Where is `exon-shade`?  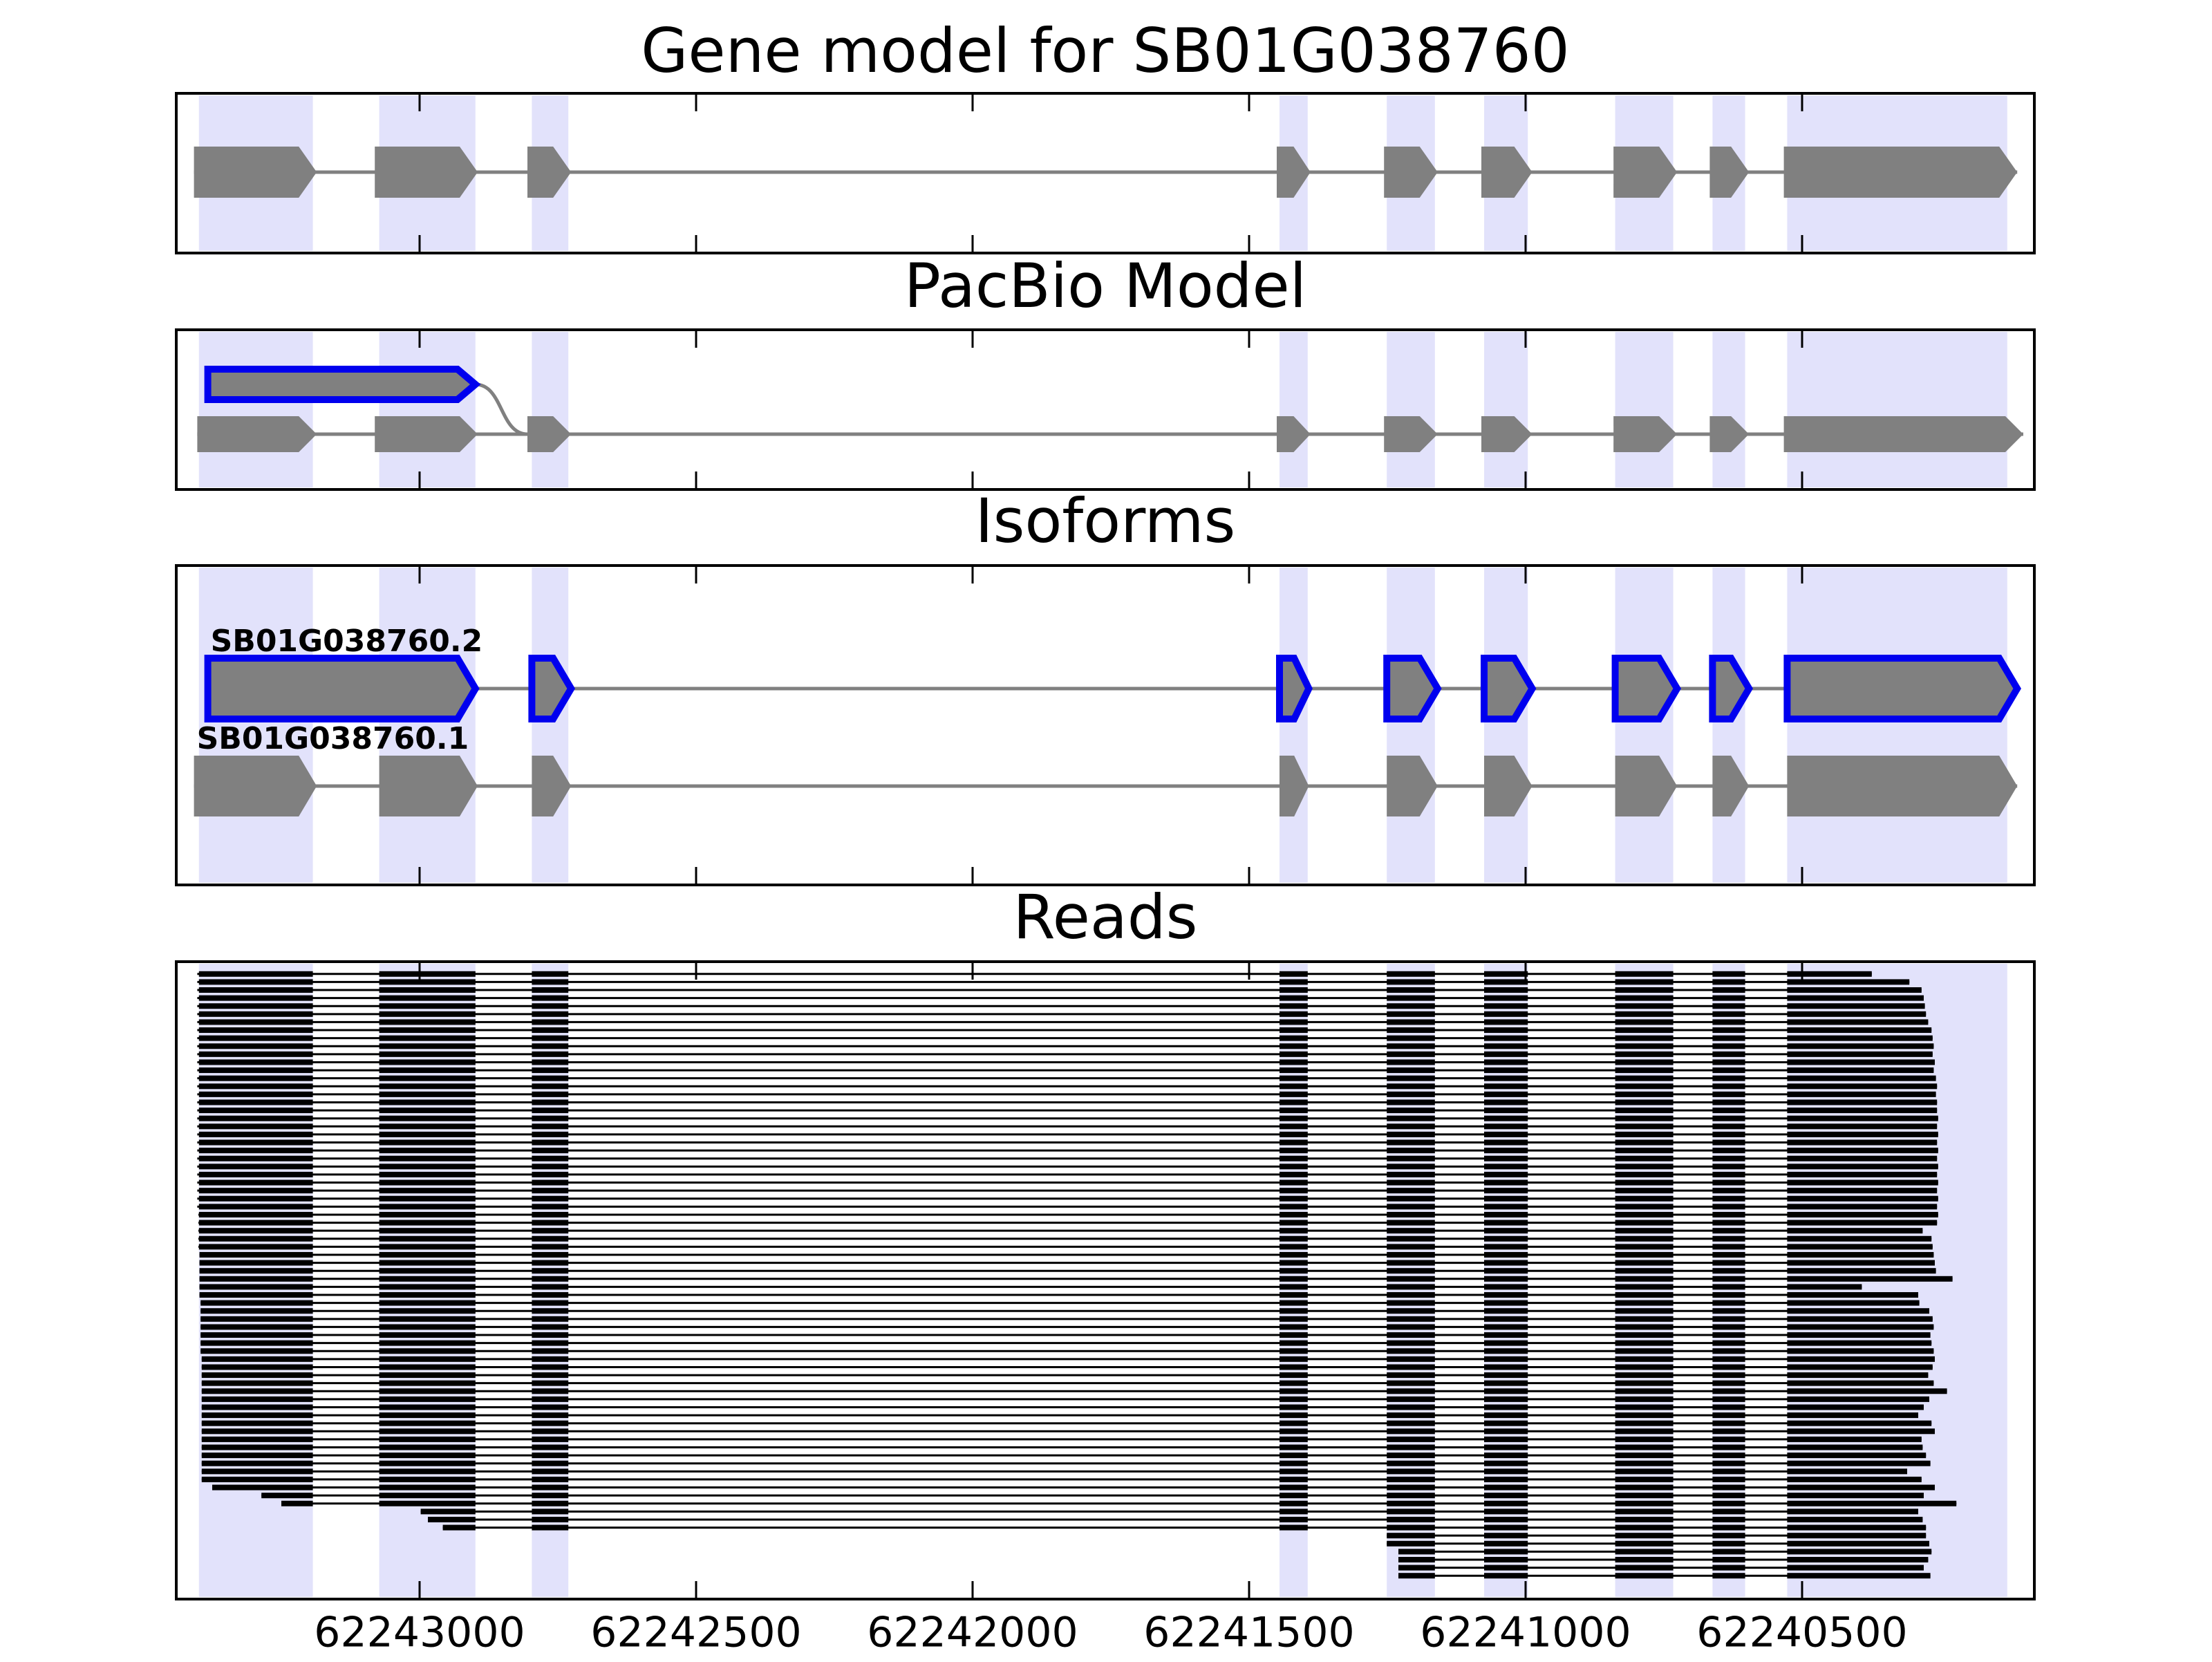
exon-shade is located at coordinates (1294, 410).